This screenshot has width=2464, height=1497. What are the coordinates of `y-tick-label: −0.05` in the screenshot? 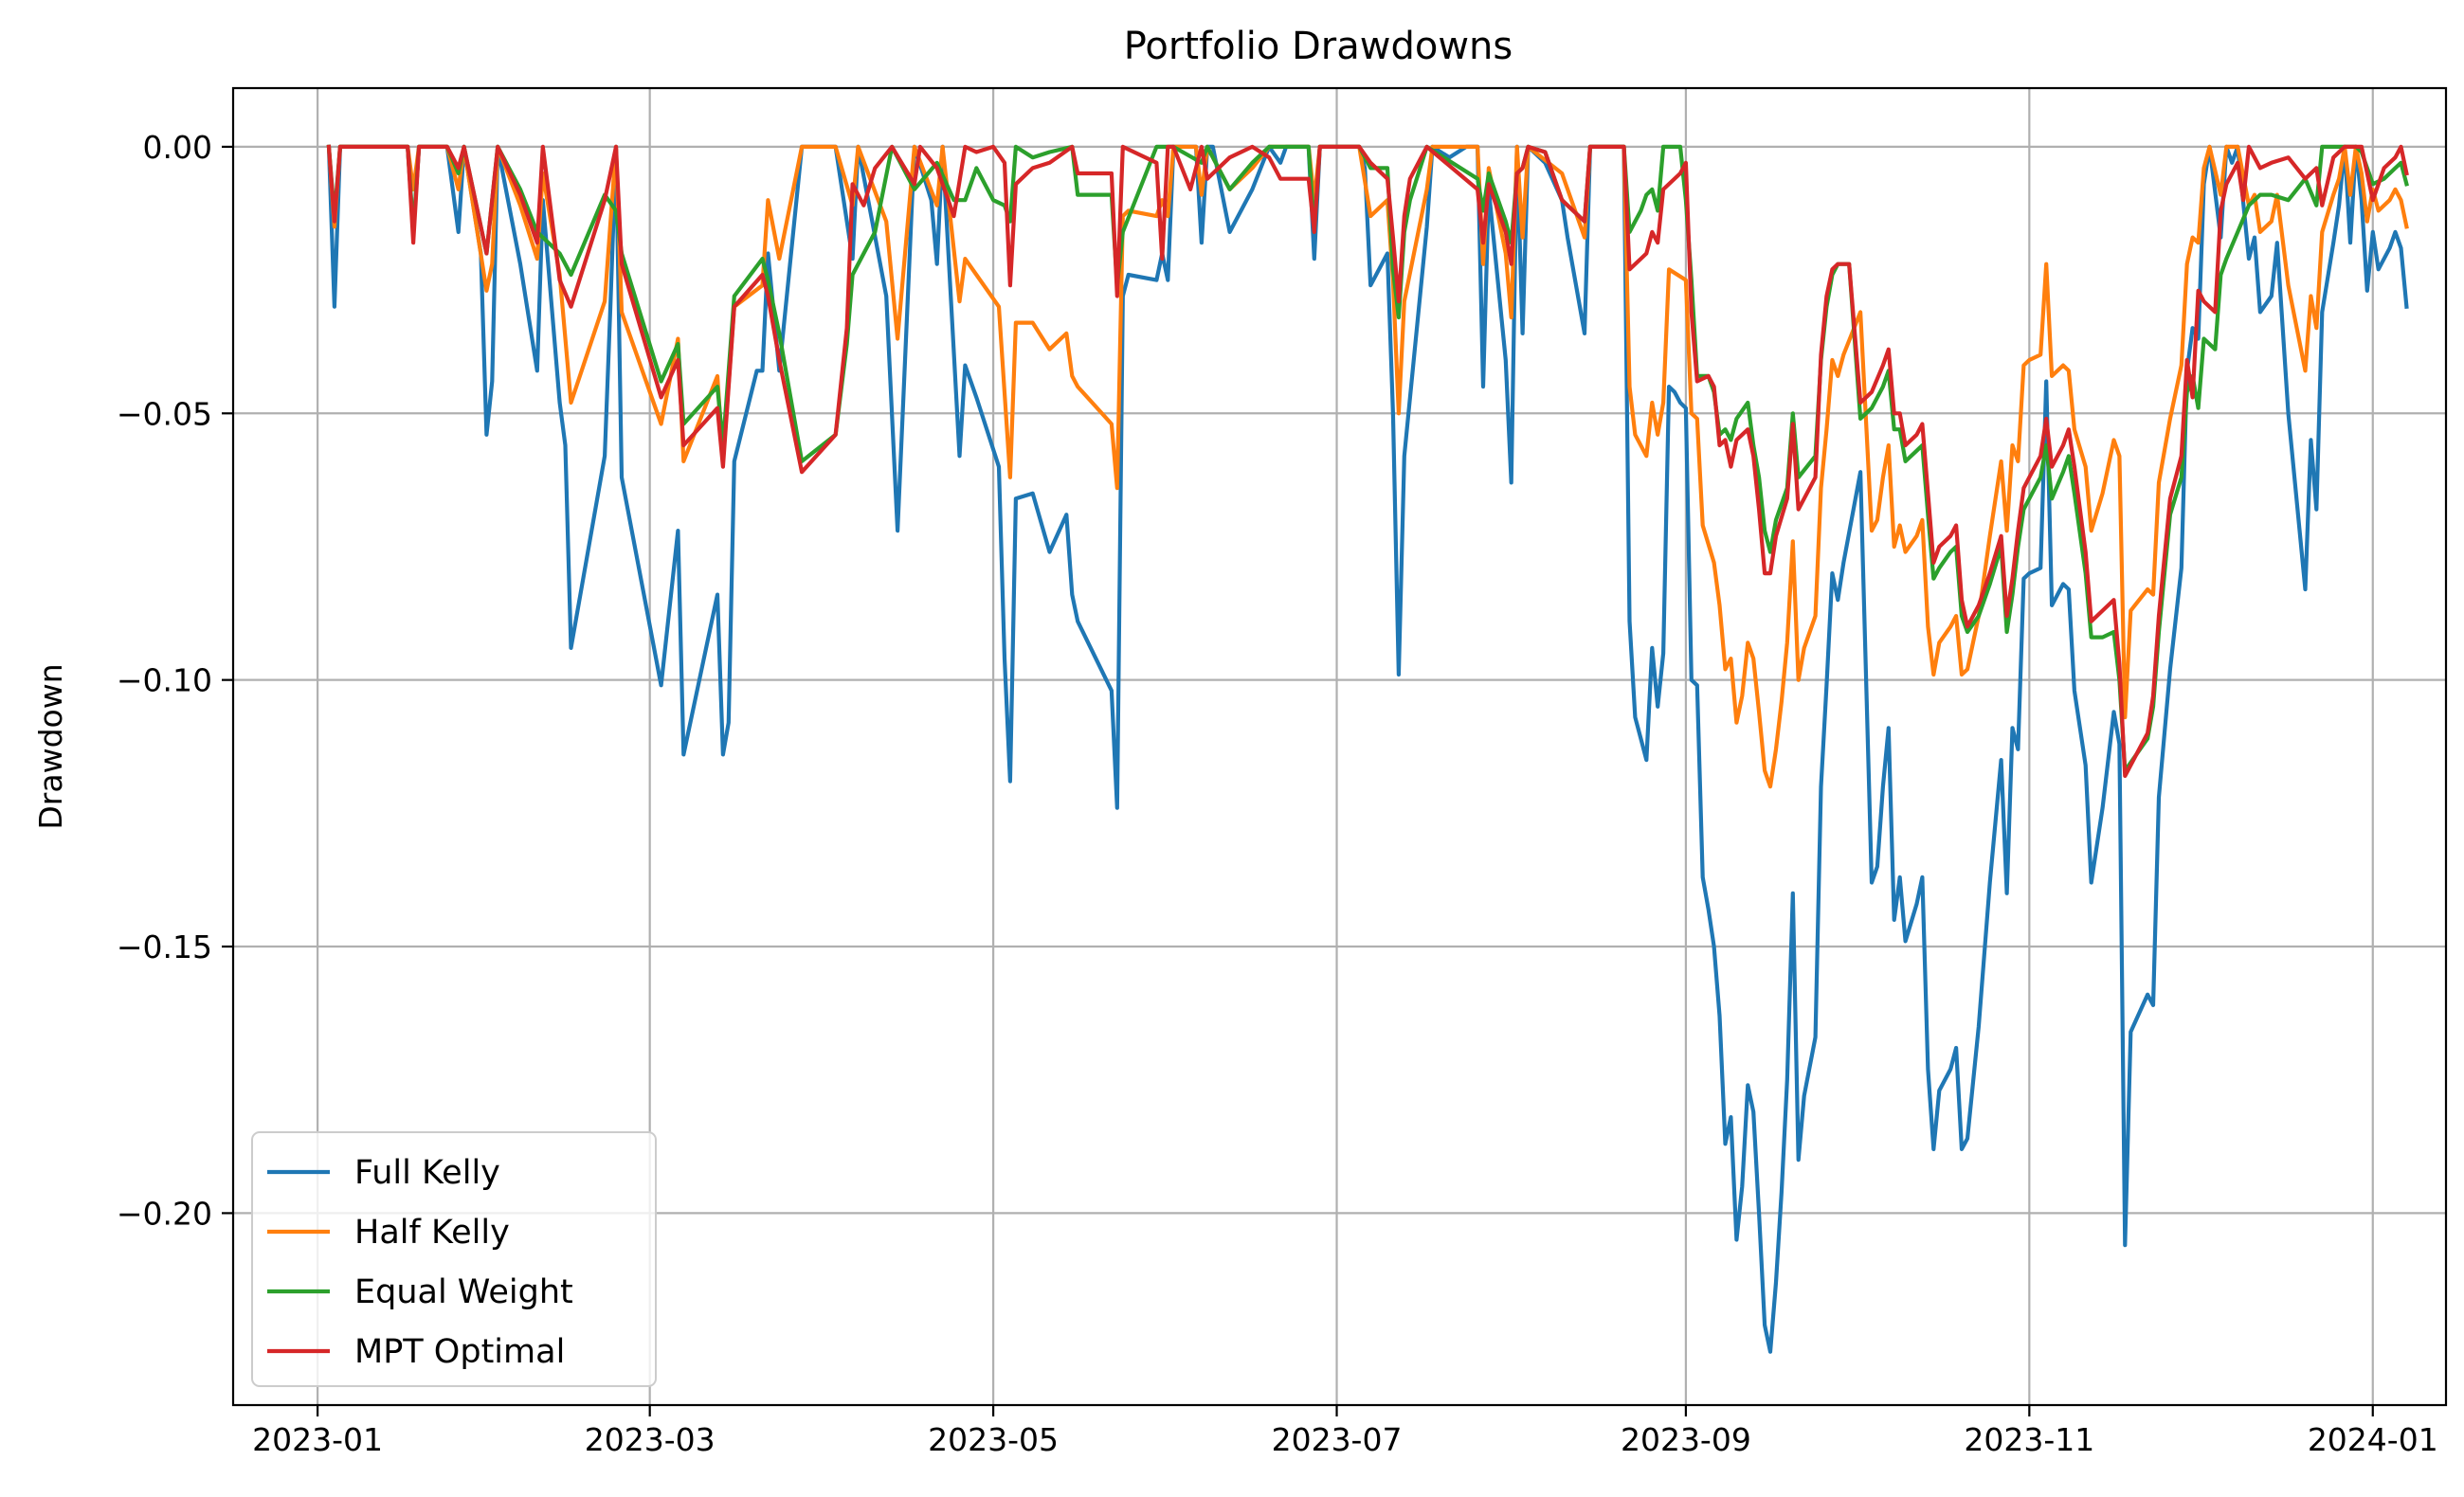 It's located at (165, 413).